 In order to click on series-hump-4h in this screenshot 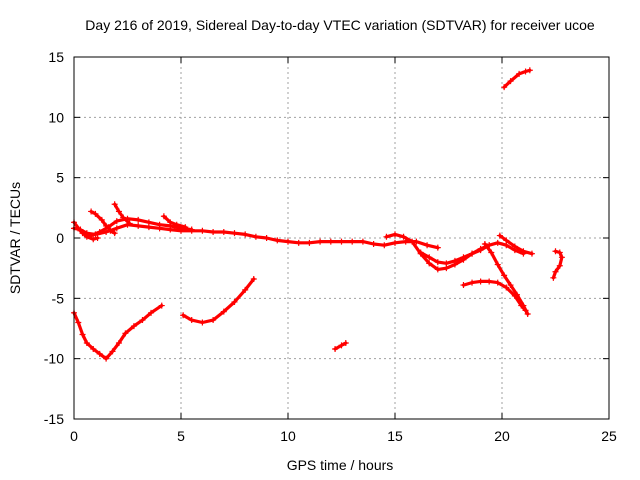, I will do `click(174, 222)`.